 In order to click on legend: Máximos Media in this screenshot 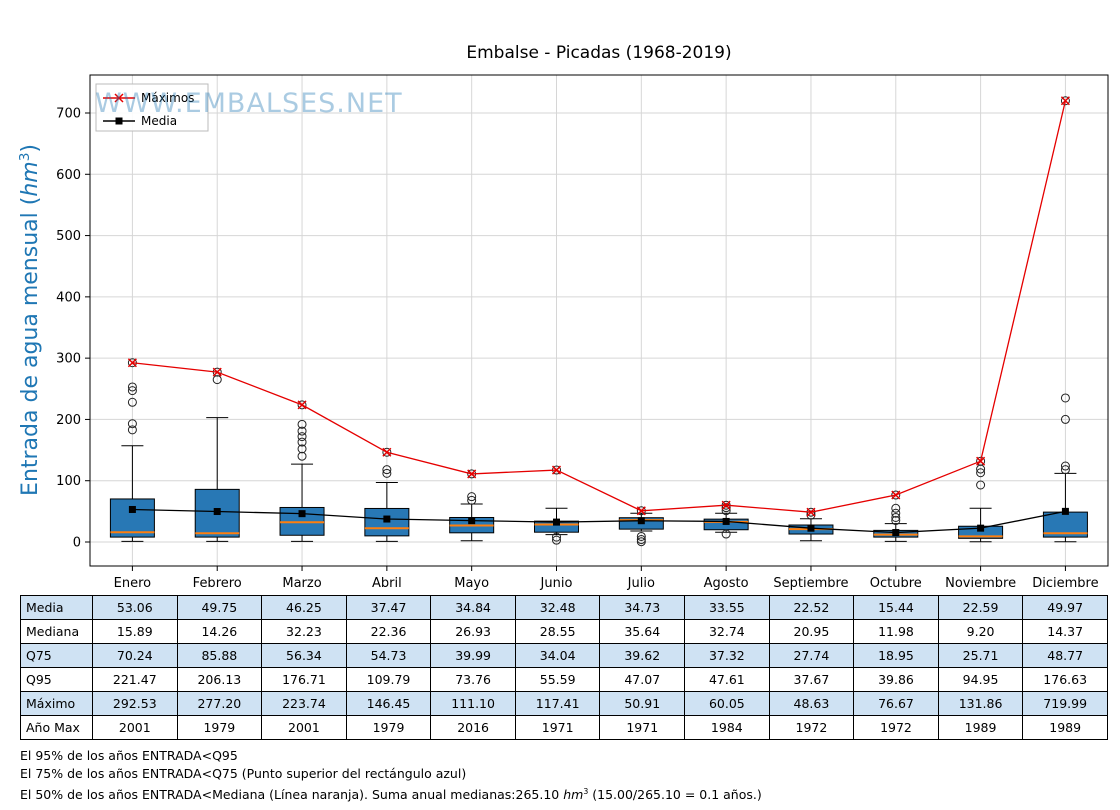, I will do `click(152, 107)`.